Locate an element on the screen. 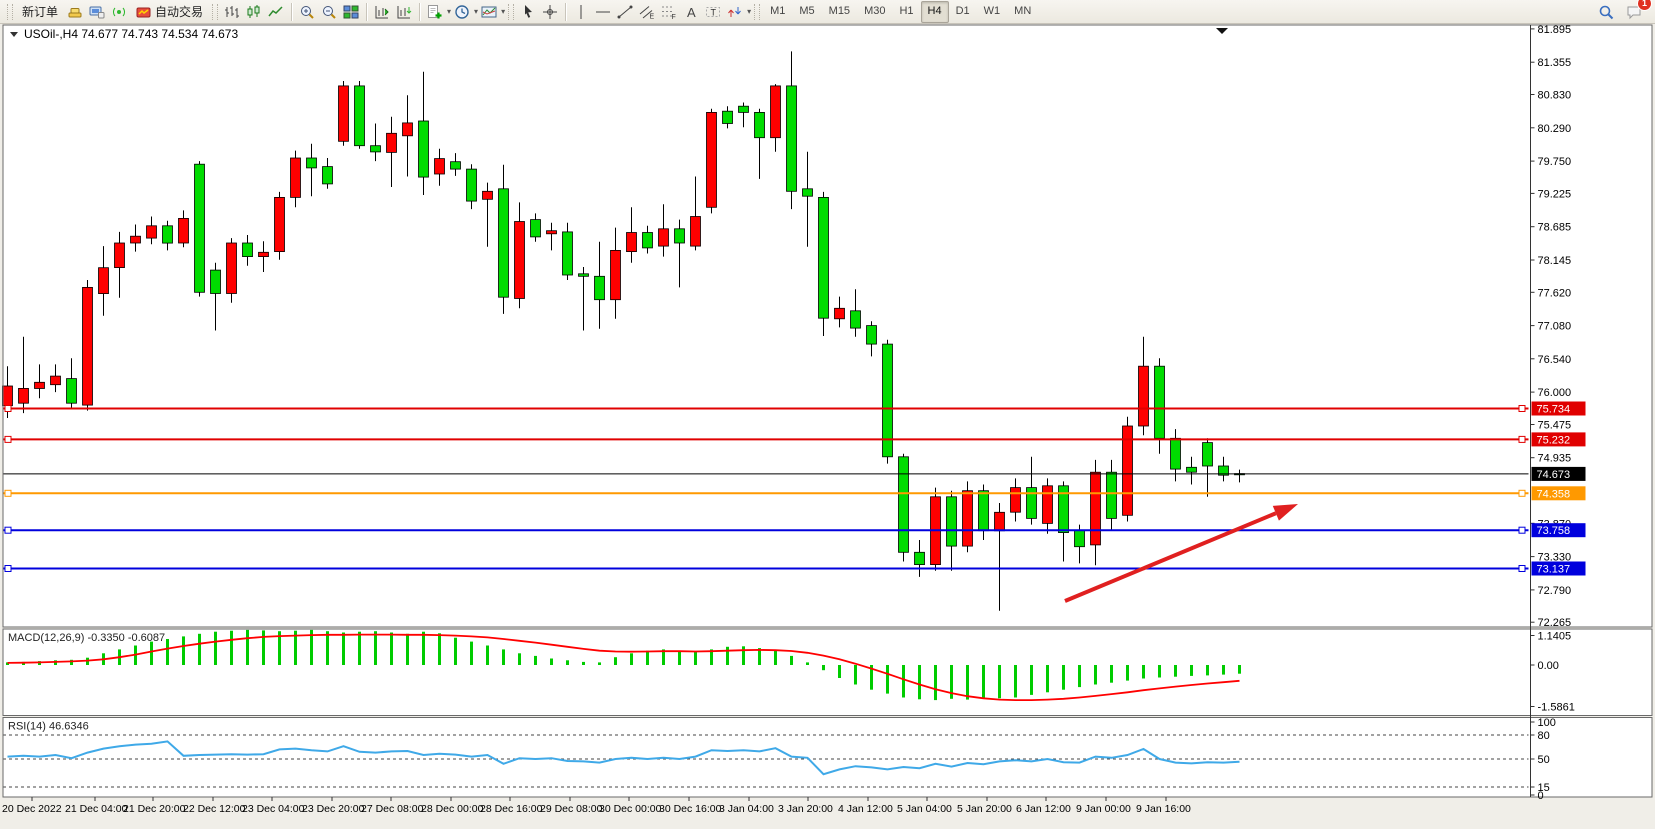 The image size is (1655, 829). arrange2-icon is located at coordinates (404, 12).